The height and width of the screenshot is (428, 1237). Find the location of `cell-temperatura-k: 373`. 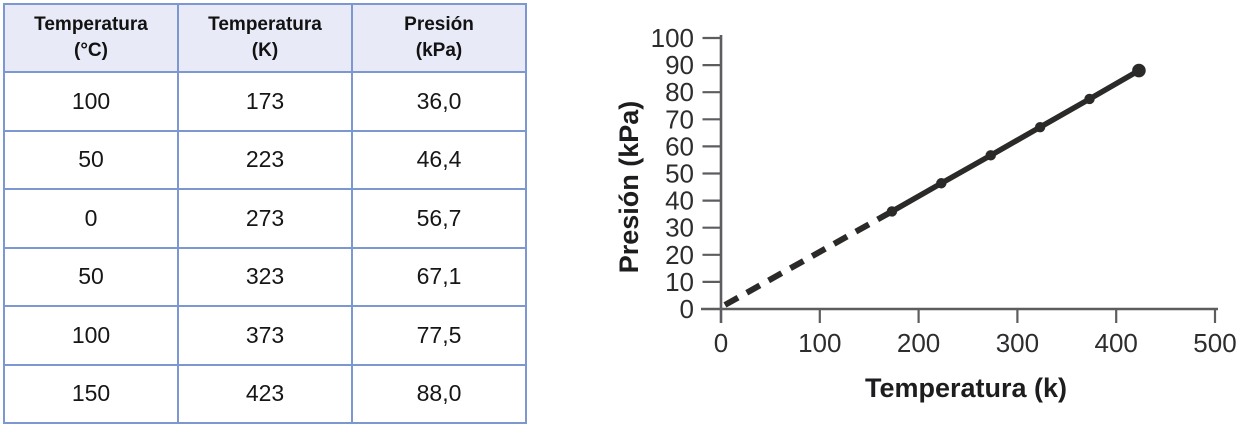

cell-temperatura-k: 373 is located at coordinates (265, 335).